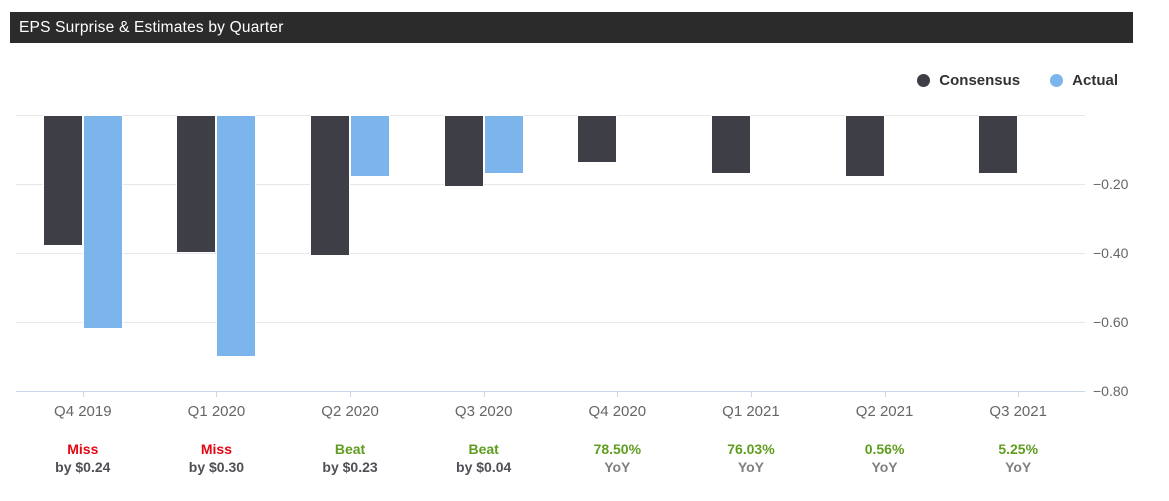 The image size is (1169, 501). Describe the element at coordinates (484, 458) in the screenshot. I see `surprise-annotation: Beat by $0.04` at that location.